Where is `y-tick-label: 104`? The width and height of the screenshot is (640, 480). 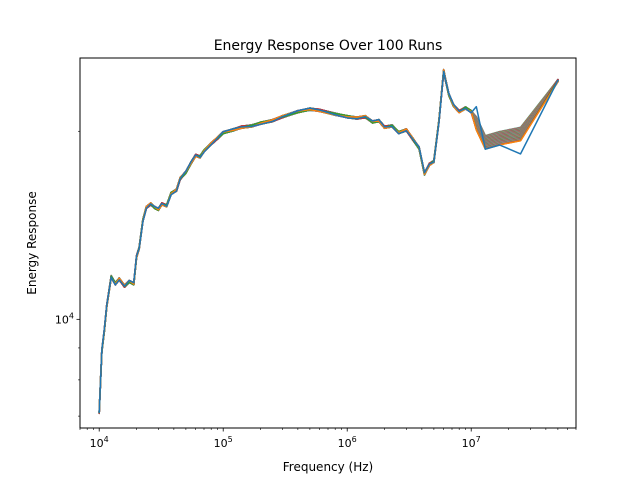 y-tick-label: 104 is located at coordinates (64, 318).